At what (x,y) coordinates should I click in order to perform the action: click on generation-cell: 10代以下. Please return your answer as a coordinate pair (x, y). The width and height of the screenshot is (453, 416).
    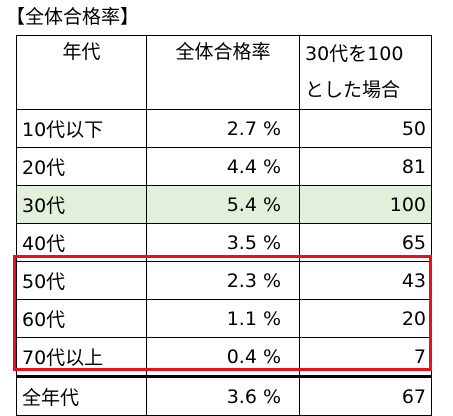
    Looking at the image, I should click on (81, 128).